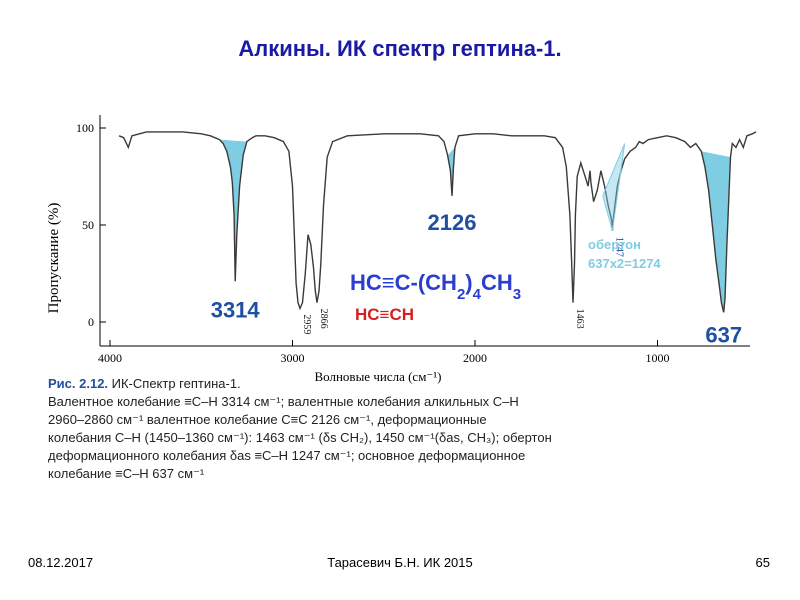 The width and height of the screenshot is (800, 600). Describe the element at coordinates (624, 263) in the screenshot. I see `overtone-note-line2: 637x2=1274` at that location.